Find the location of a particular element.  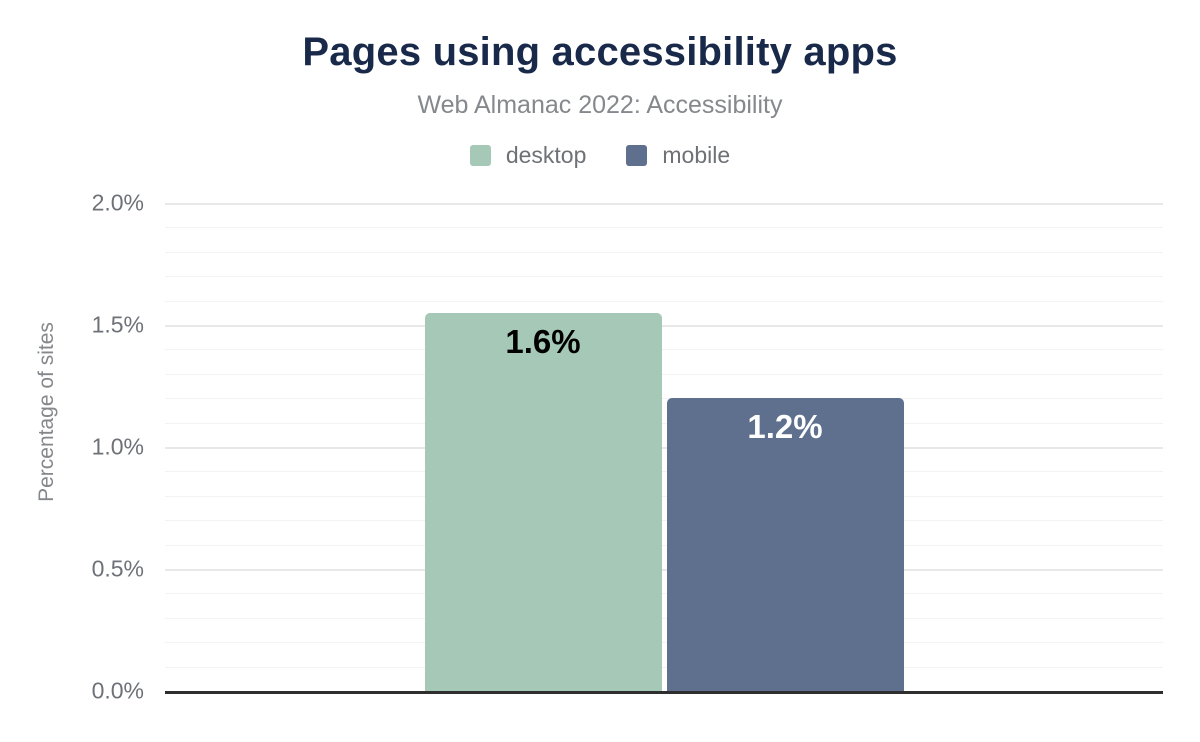

bar-desktop: 1.6% is located at coordinates (543, 502).